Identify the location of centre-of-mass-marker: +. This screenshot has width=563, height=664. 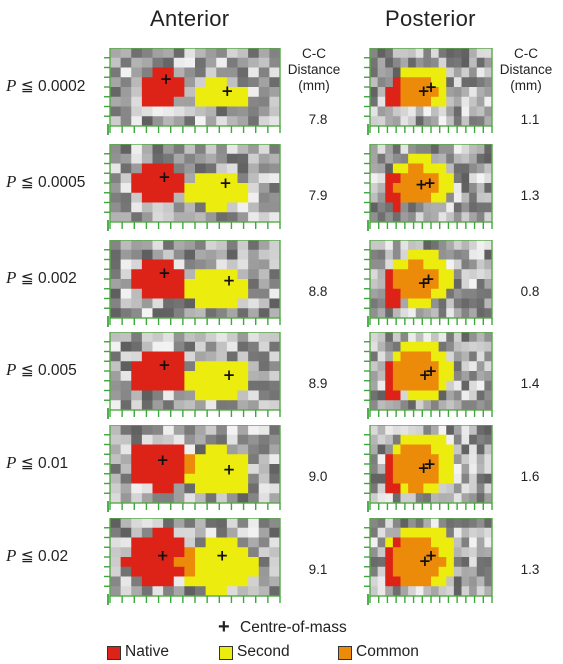
(428, 279).